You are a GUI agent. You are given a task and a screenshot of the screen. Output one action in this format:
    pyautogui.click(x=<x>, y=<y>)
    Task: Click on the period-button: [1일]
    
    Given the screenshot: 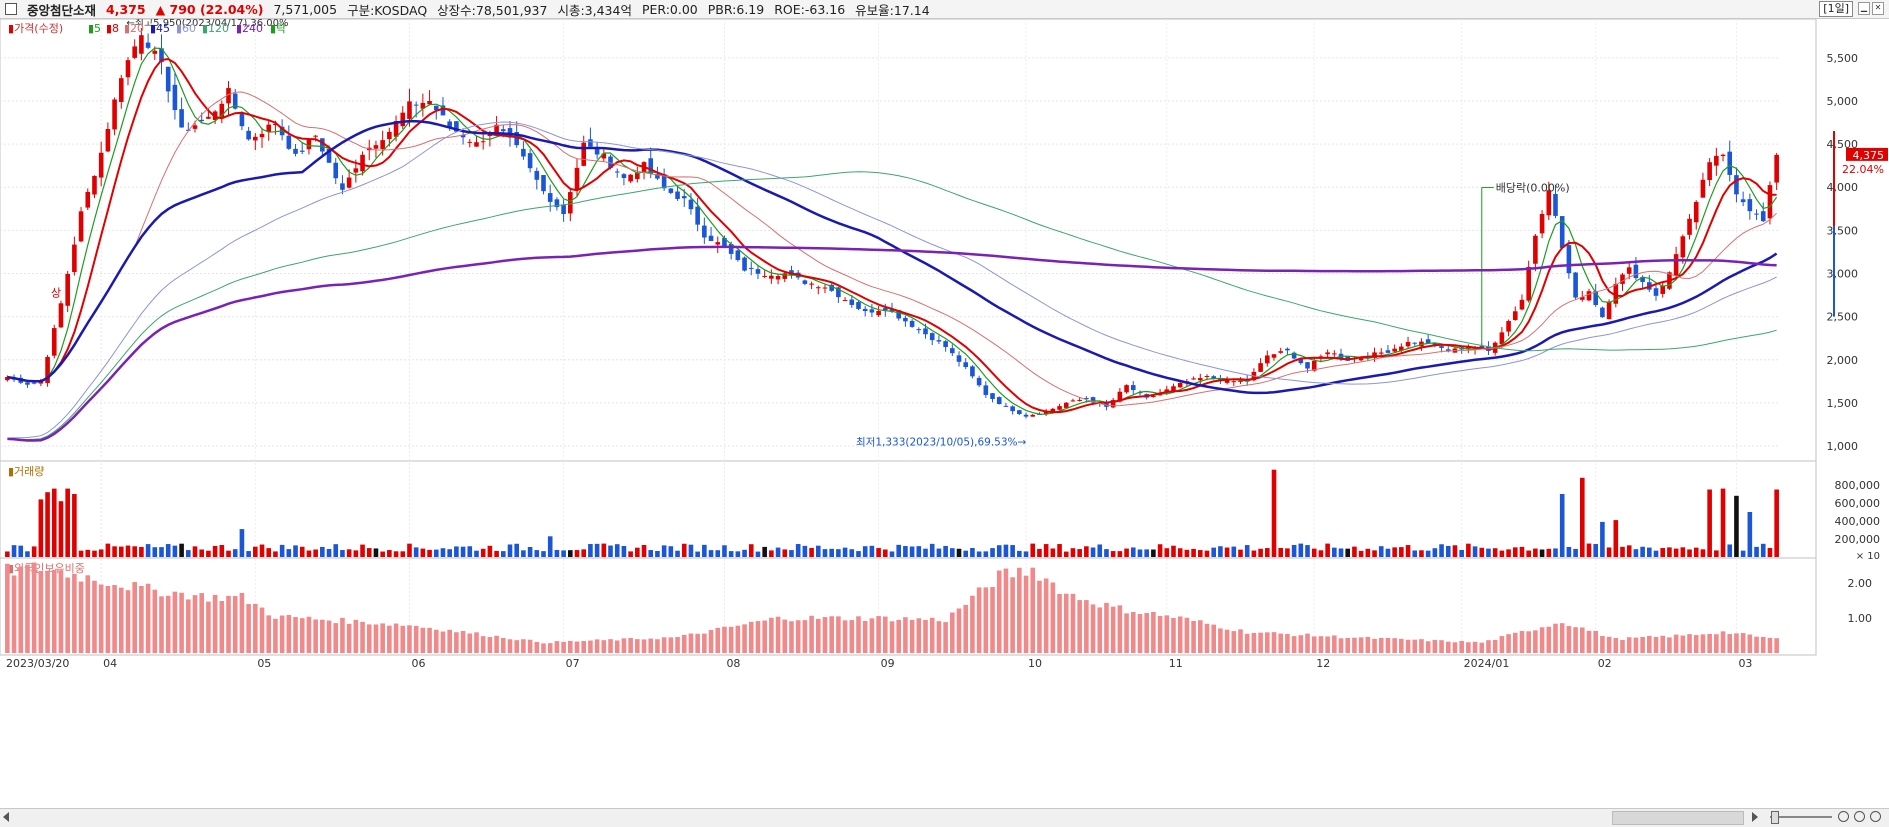 What is the action you would take?
    pyautogui.click(x=1836, y=9)
    